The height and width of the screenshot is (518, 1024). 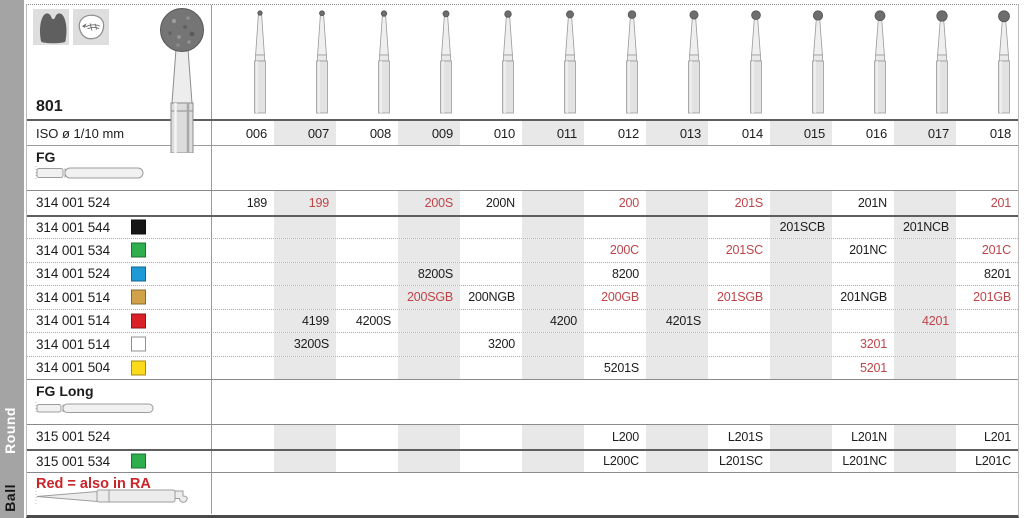 I want to click on iso-label: ISO ø 1/10 mm, so click(x=119, y=133).